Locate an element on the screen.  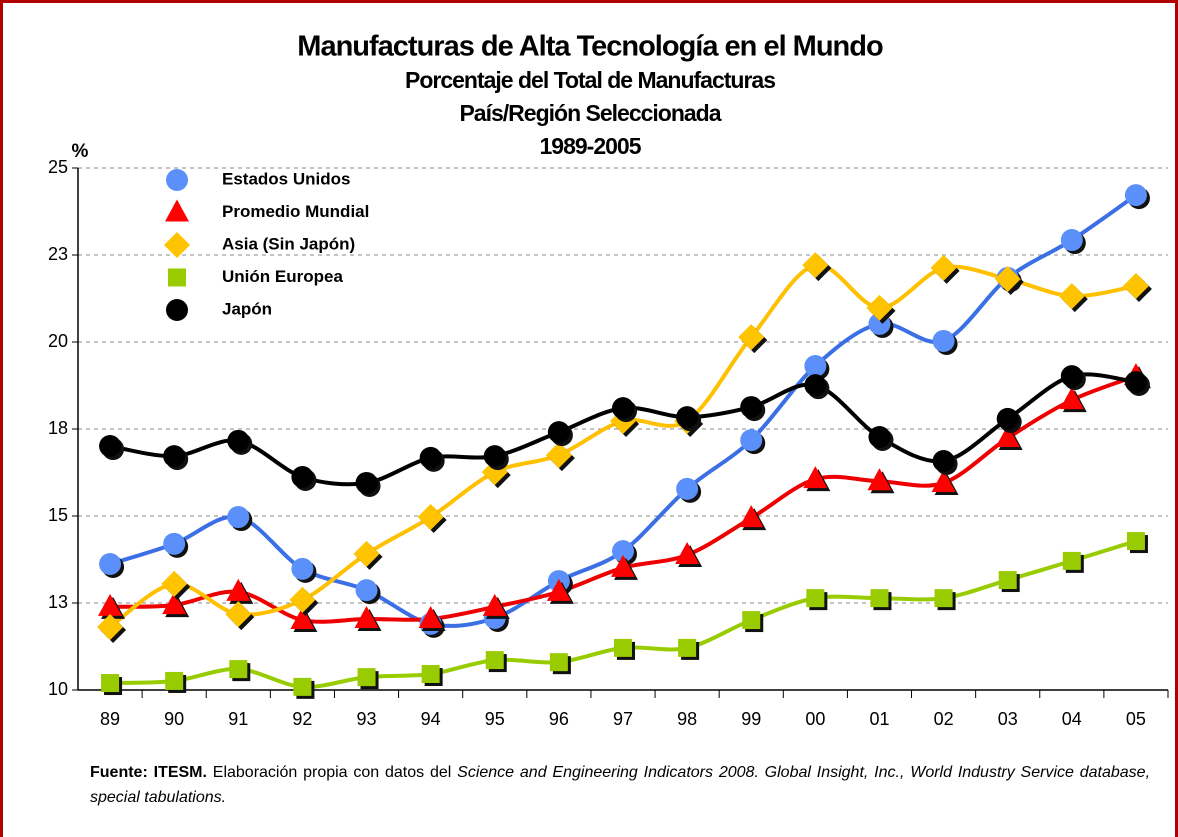
x-tick-label: 93 is located at coordinates (367, 719).